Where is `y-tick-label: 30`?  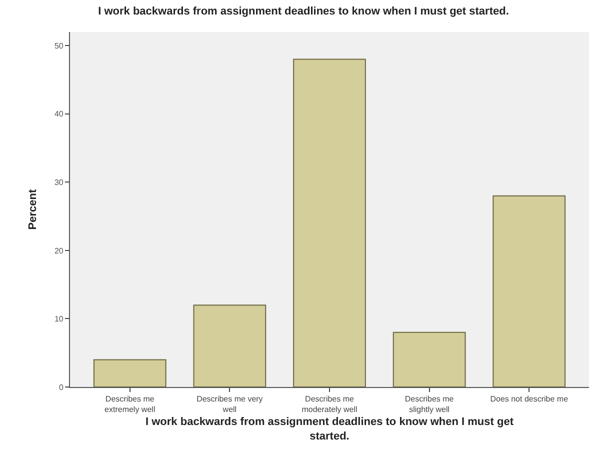
y-tick-label: 30 is located at coordinates (59, 182).